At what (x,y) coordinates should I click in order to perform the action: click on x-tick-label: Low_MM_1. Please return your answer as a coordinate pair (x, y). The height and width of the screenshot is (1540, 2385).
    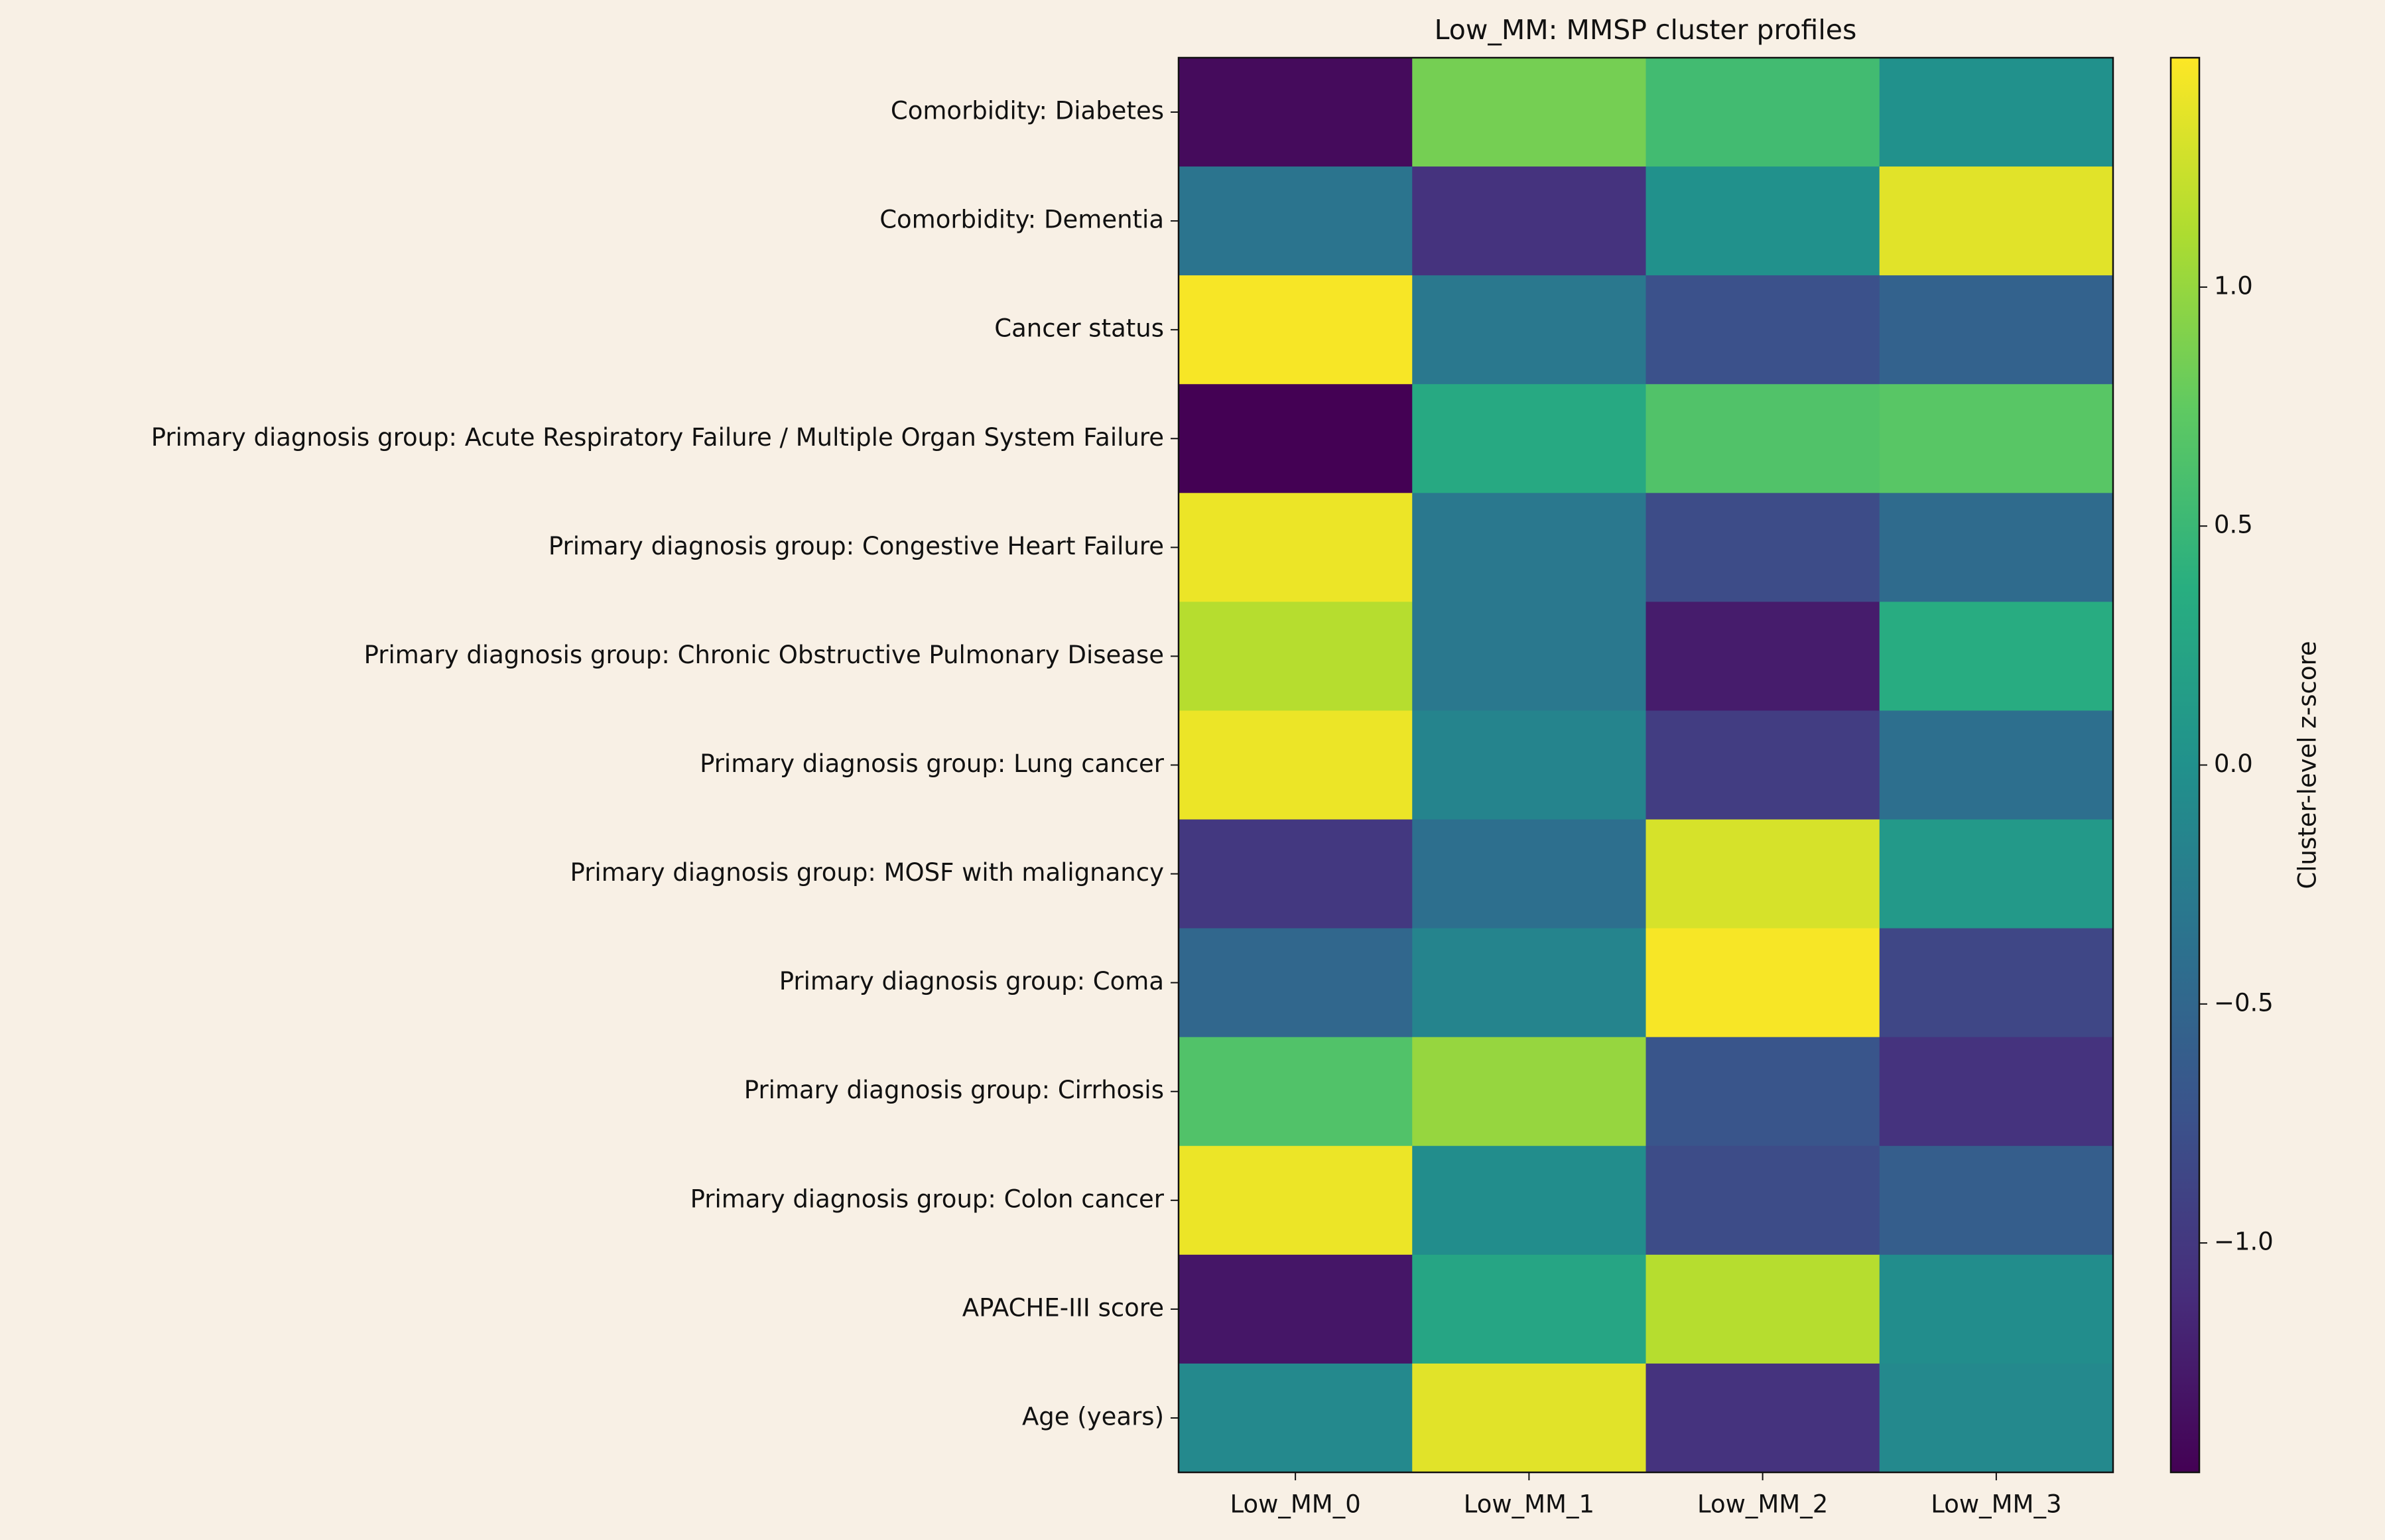
    Looking at the image, I should click on (1529, 1505).